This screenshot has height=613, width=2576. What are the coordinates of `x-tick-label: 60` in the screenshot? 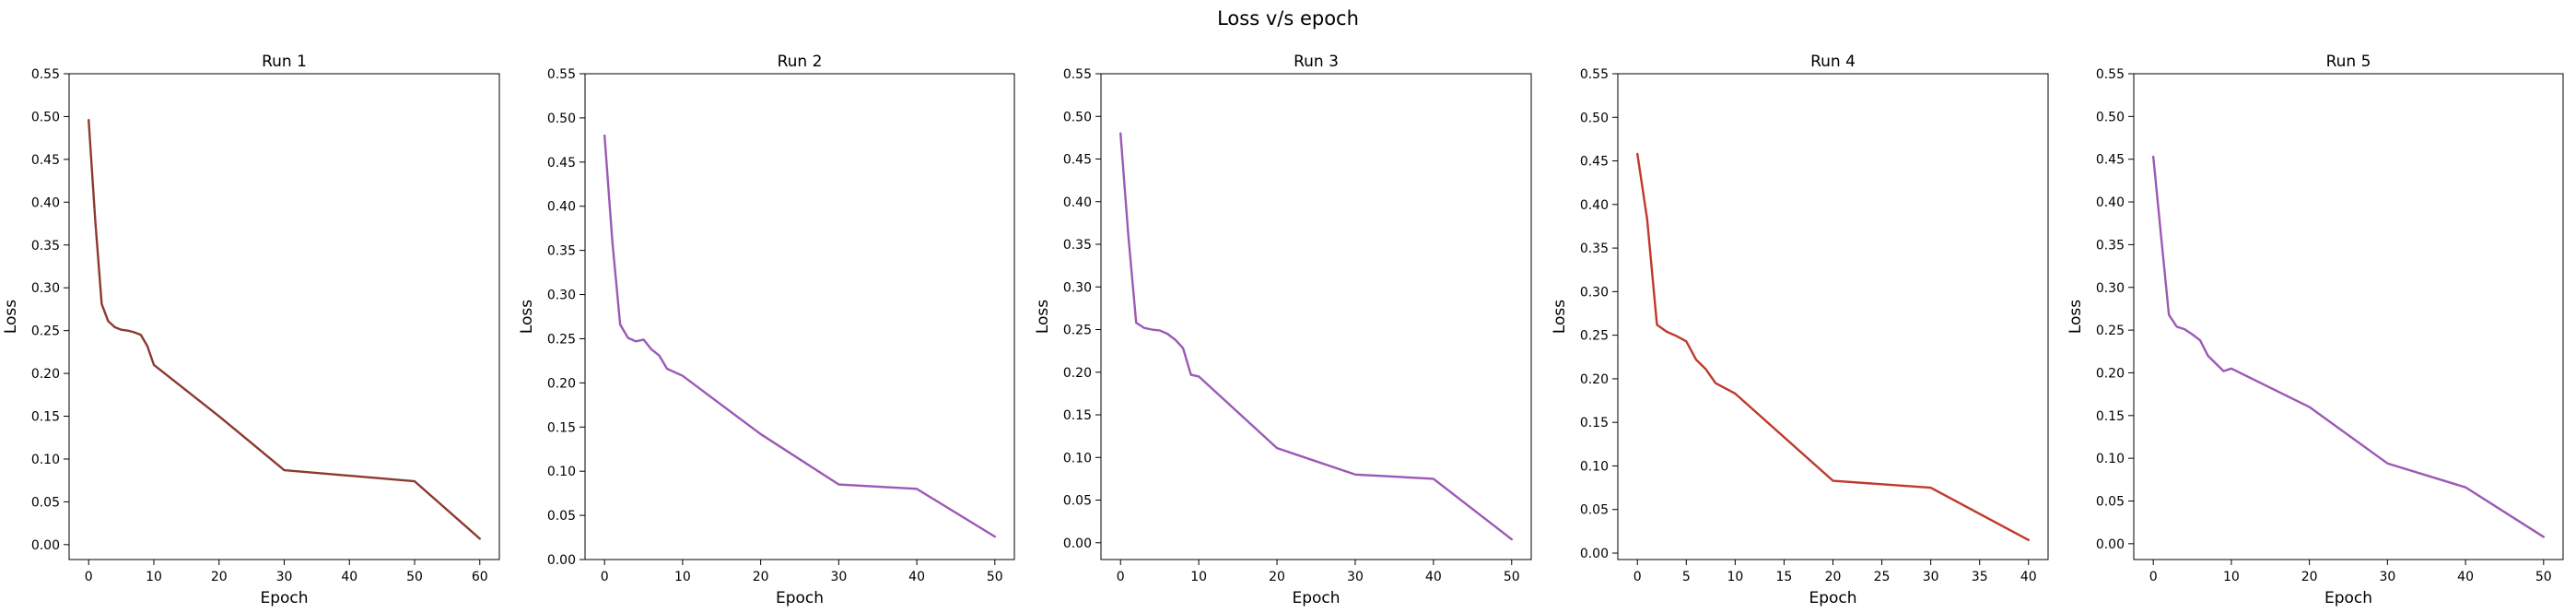 It's located at (480, 577).